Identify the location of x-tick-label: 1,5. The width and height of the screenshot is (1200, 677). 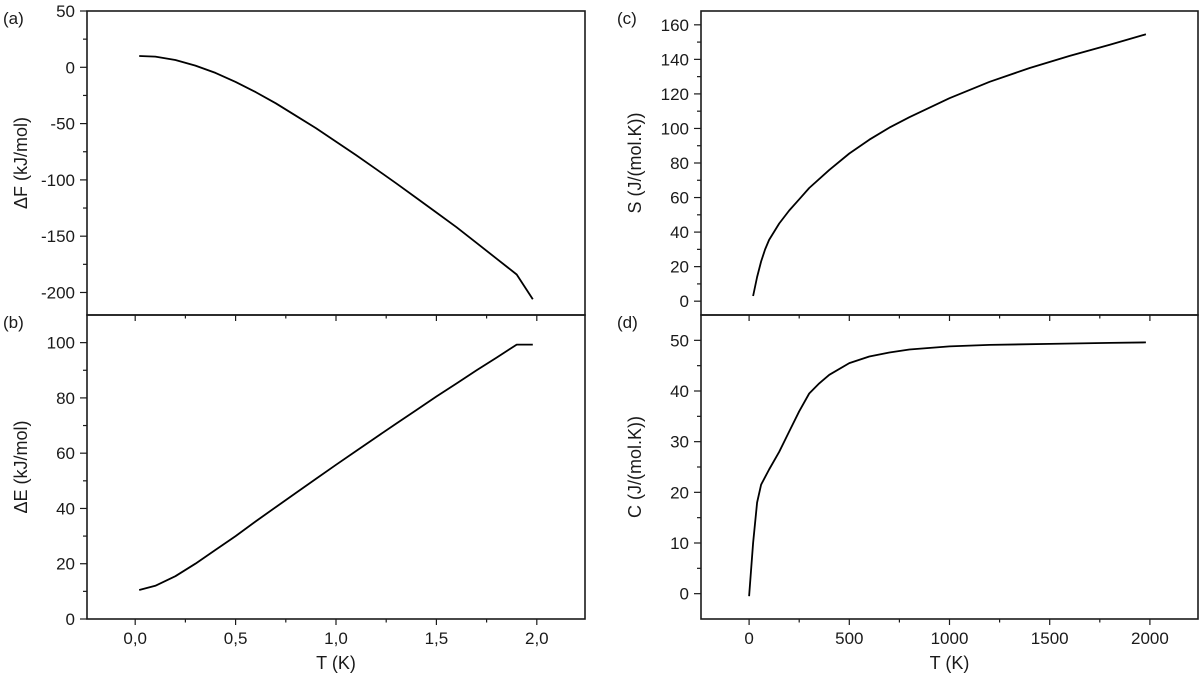
(437, 638).